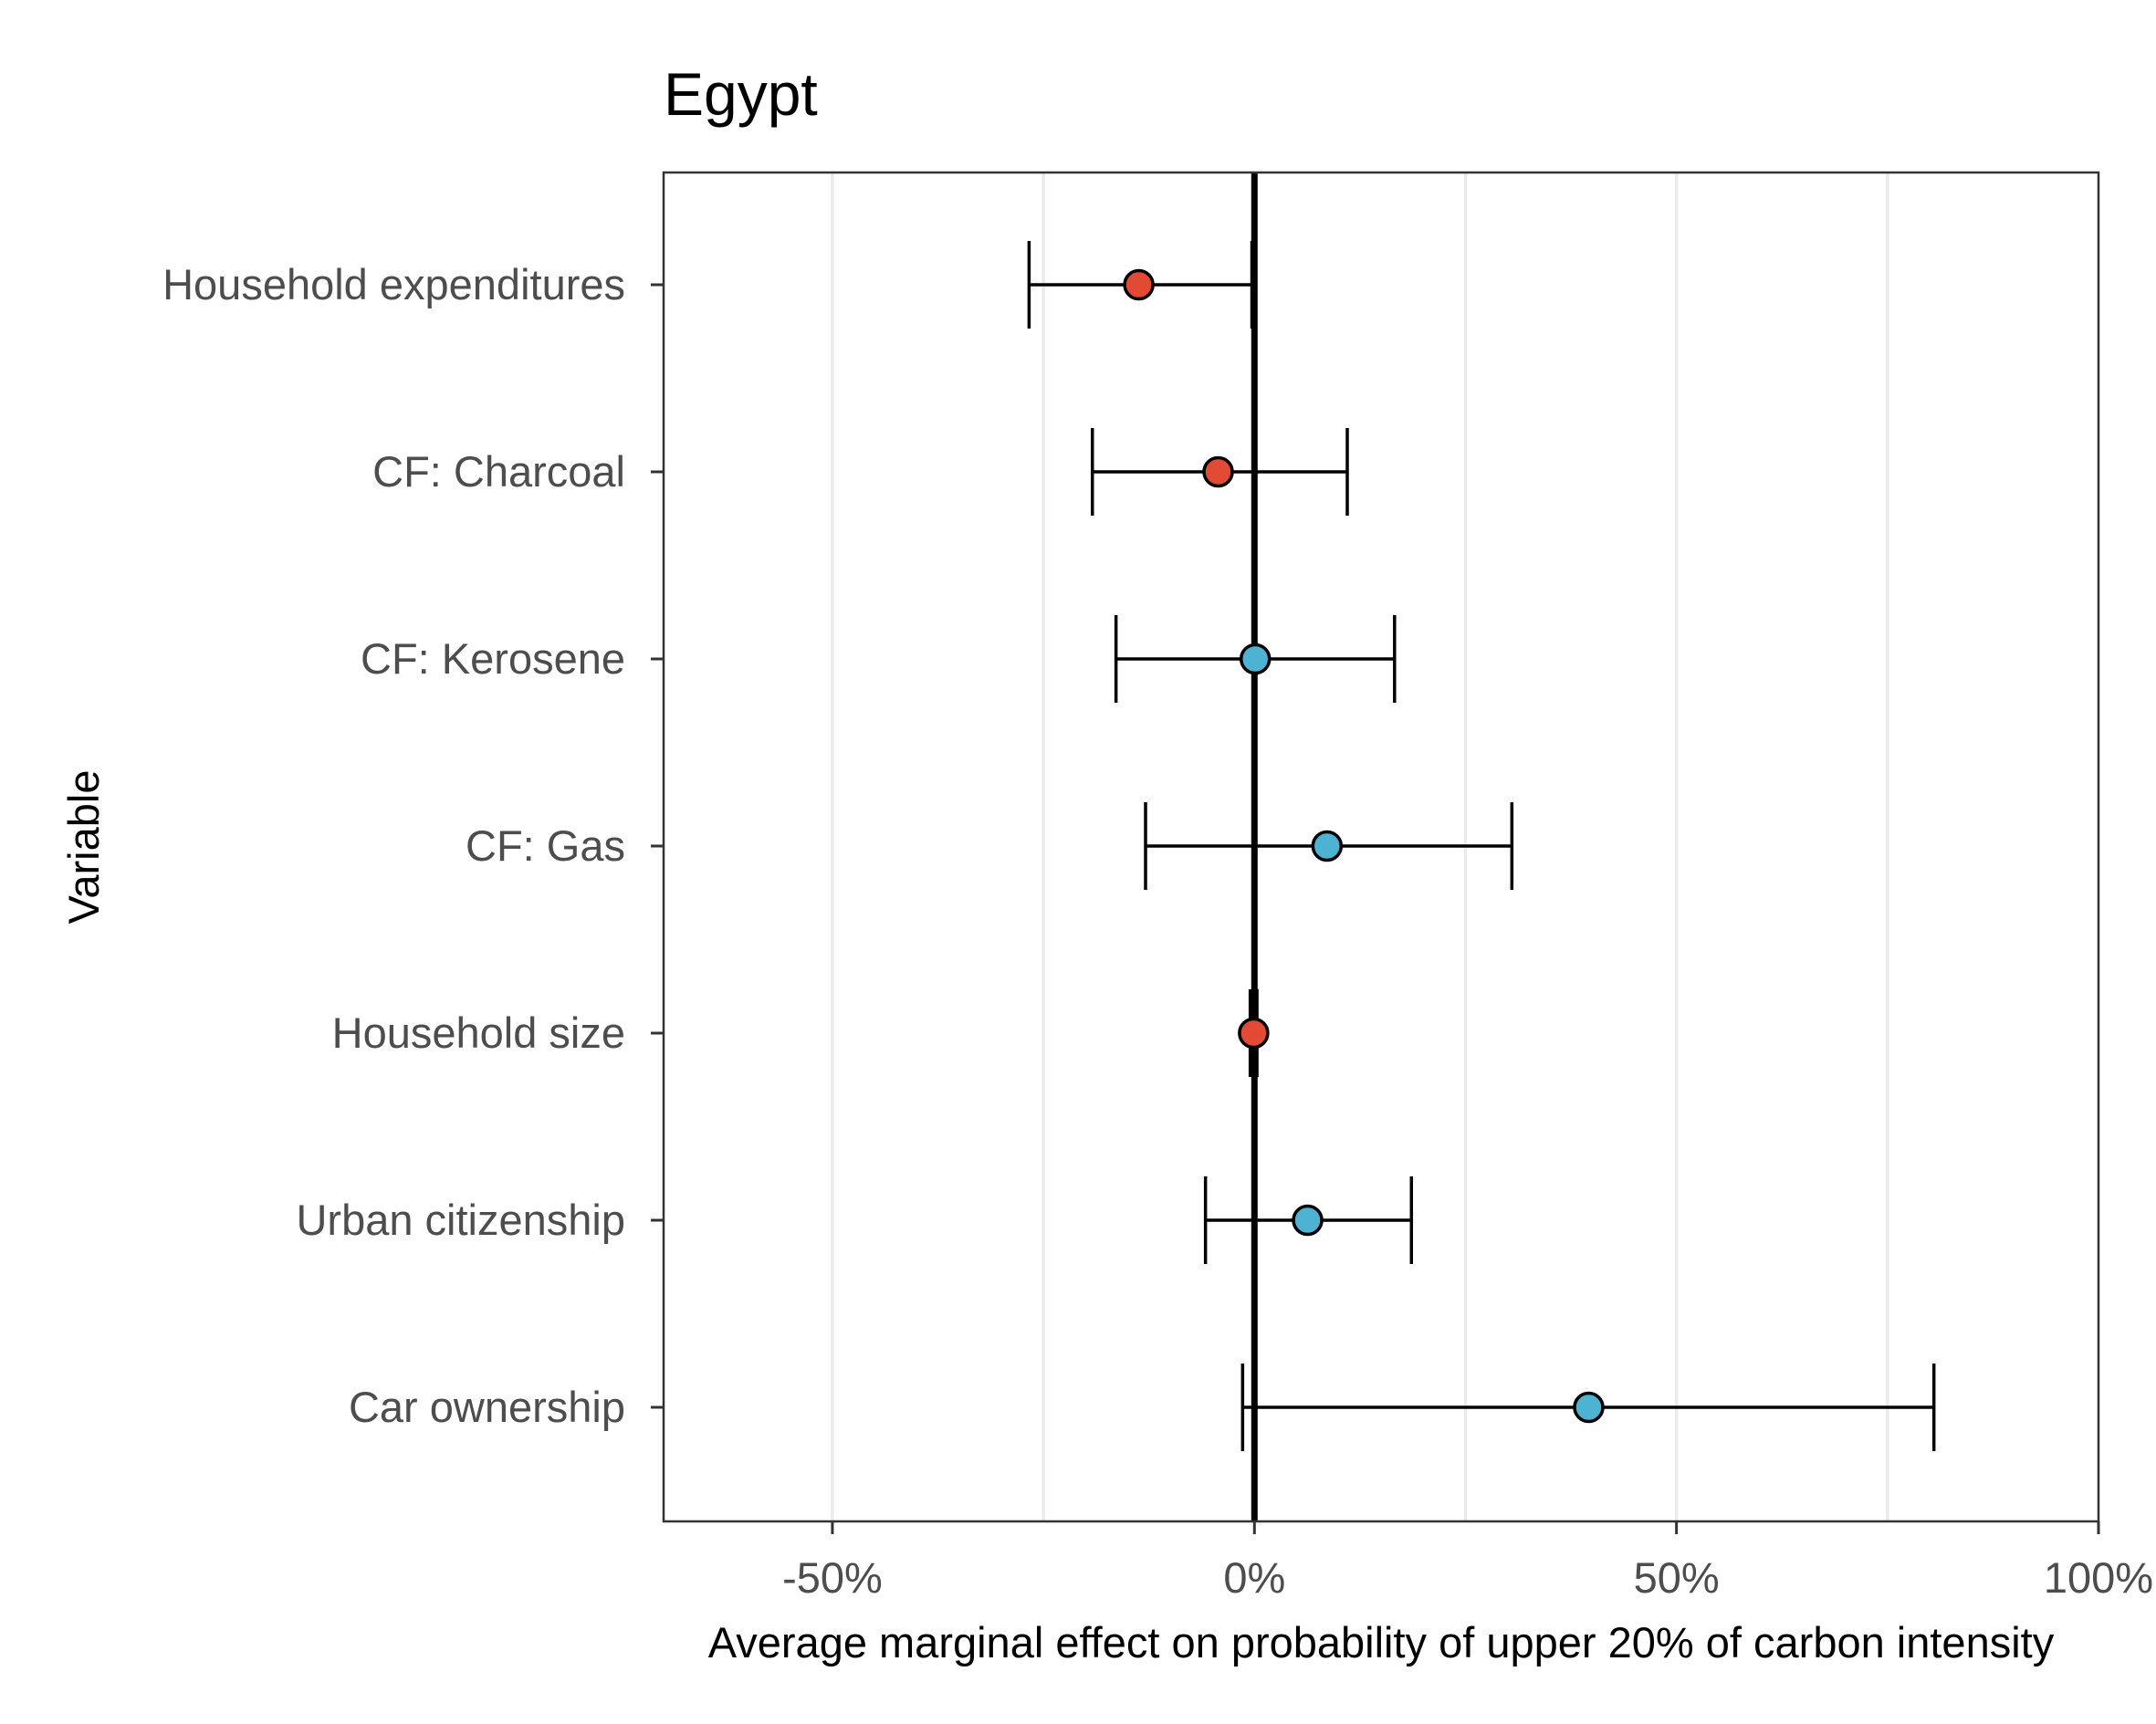 This screenshot has width=2156, height=1724. Describe the element at coordinates (498, 471) in the screenshot. I see `y-tick-label: CF: Charcoal` at that location.